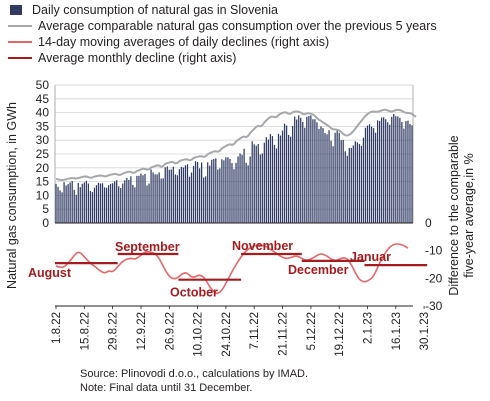  What do you see at coordinates (425, 331) in the screenshot?
I see `x-tick-label-13: 30.1.23` at bounding box center [425, 331].